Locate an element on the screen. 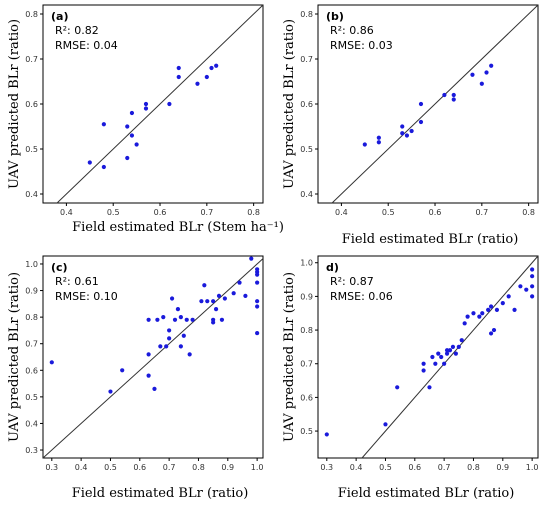 This screenshot has width=550, height=510. x-tick-label: 0.5 is located at coordinates (113, 212).